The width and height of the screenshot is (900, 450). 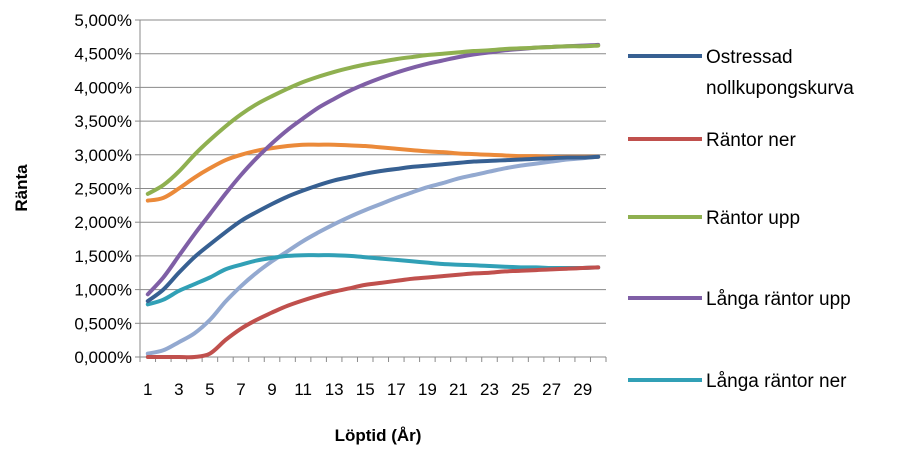 I want to click on y-tick-label: 5,000%, so click(x=103, y=20).